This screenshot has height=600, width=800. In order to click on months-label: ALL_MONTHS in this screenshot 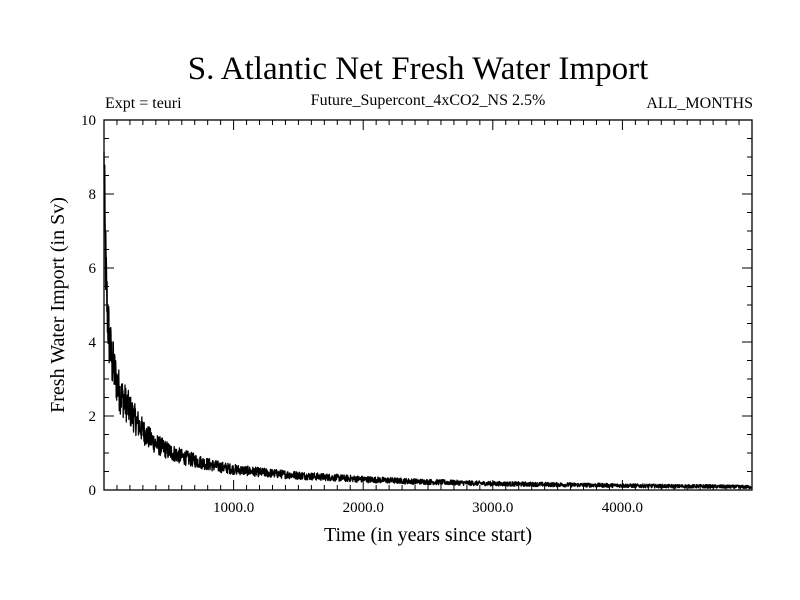, I will do `click(699, 103)`.